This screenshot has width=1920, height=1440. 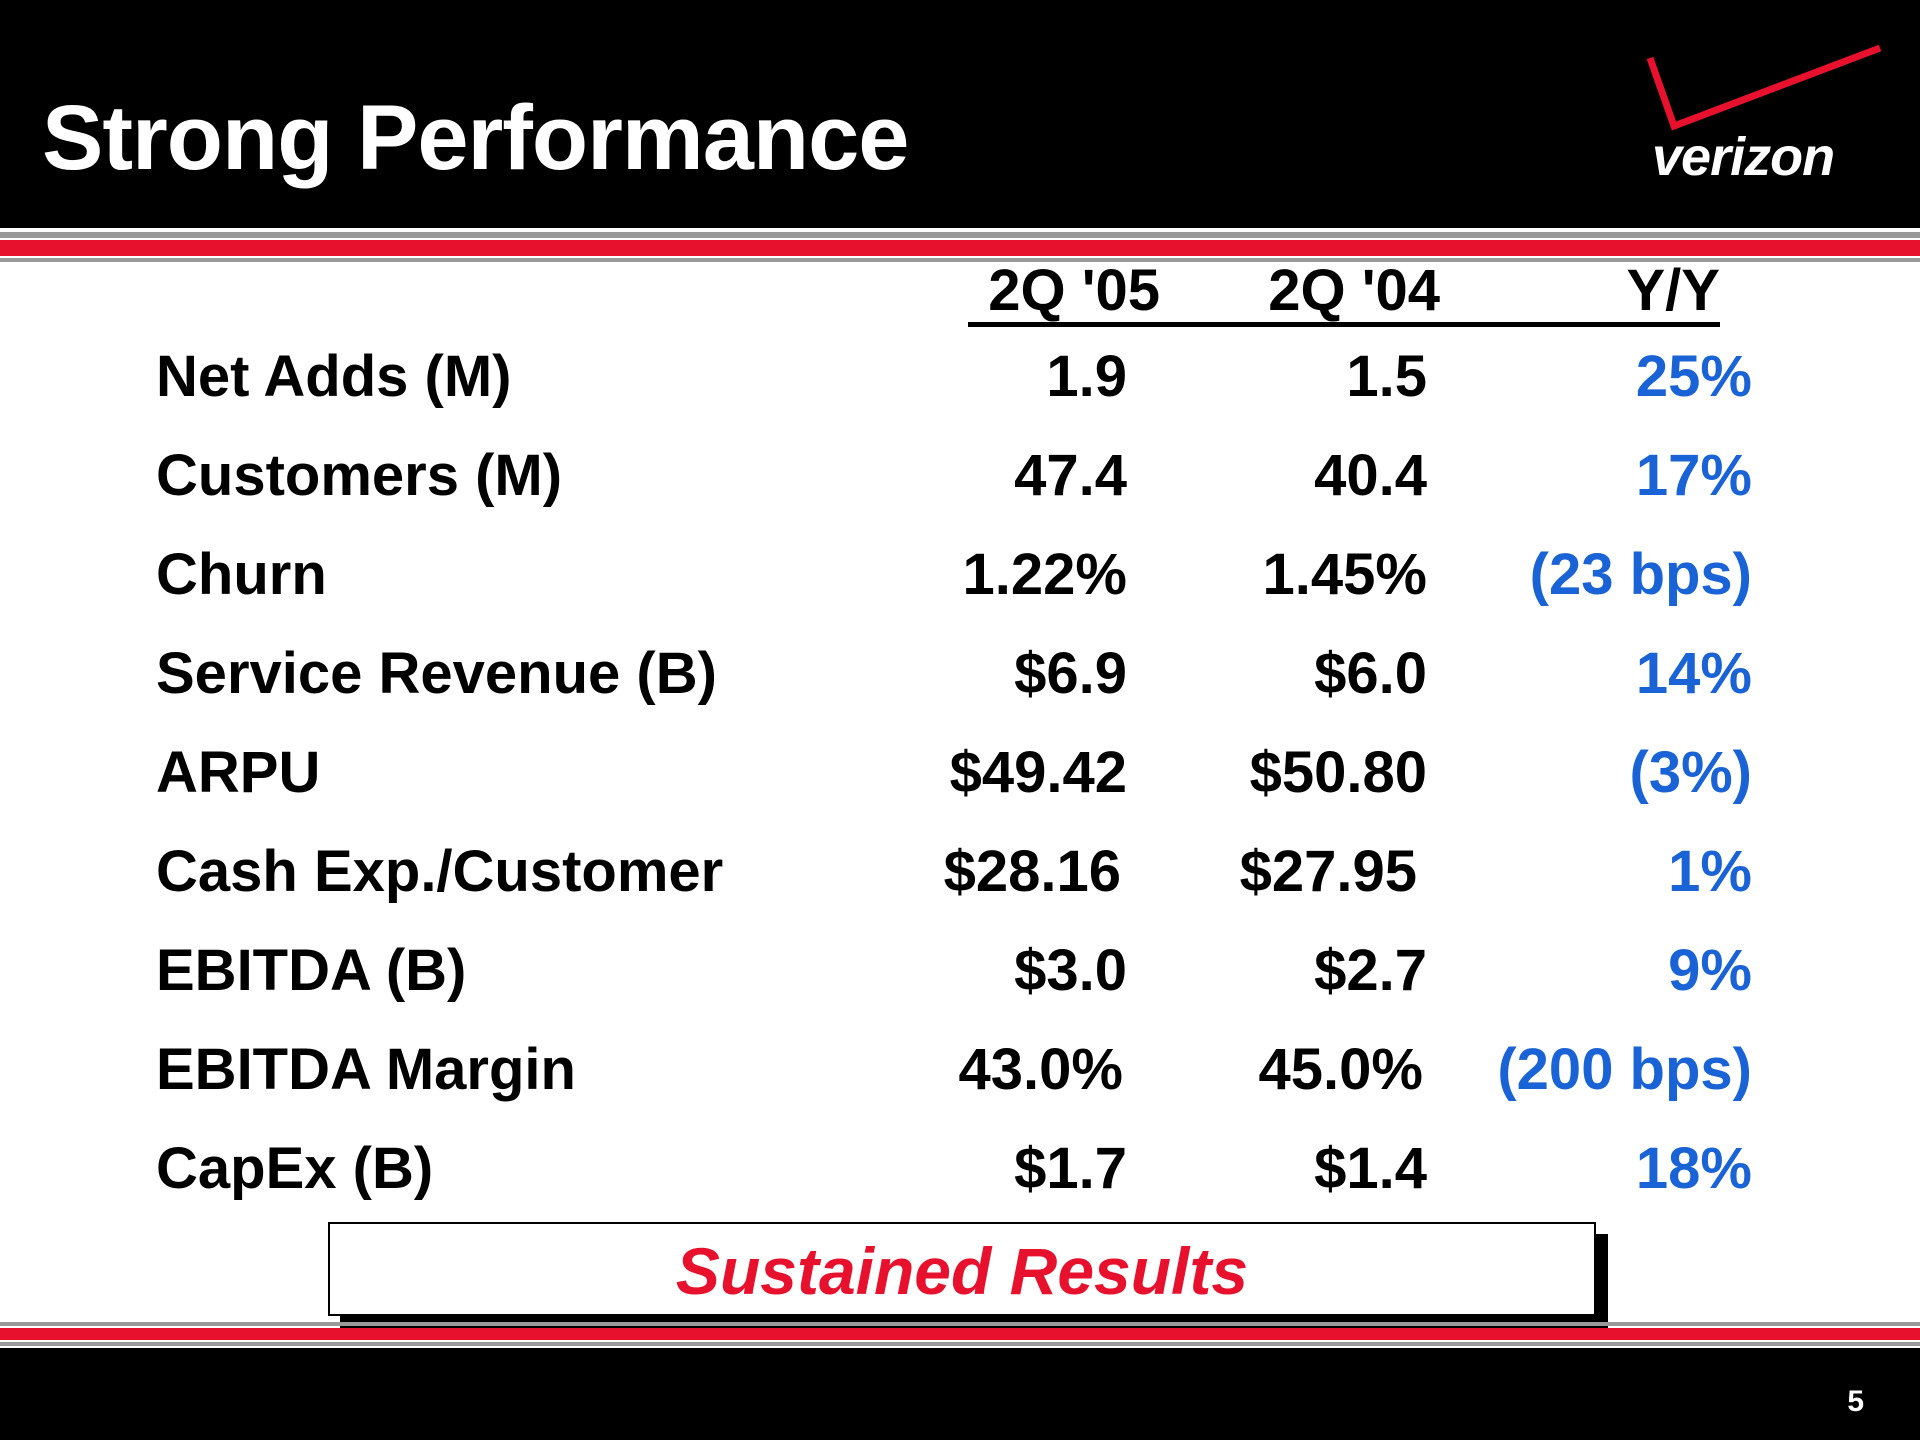 I want to click on column-header-2q04: 2Q '04, so click(x=1354, y=290).